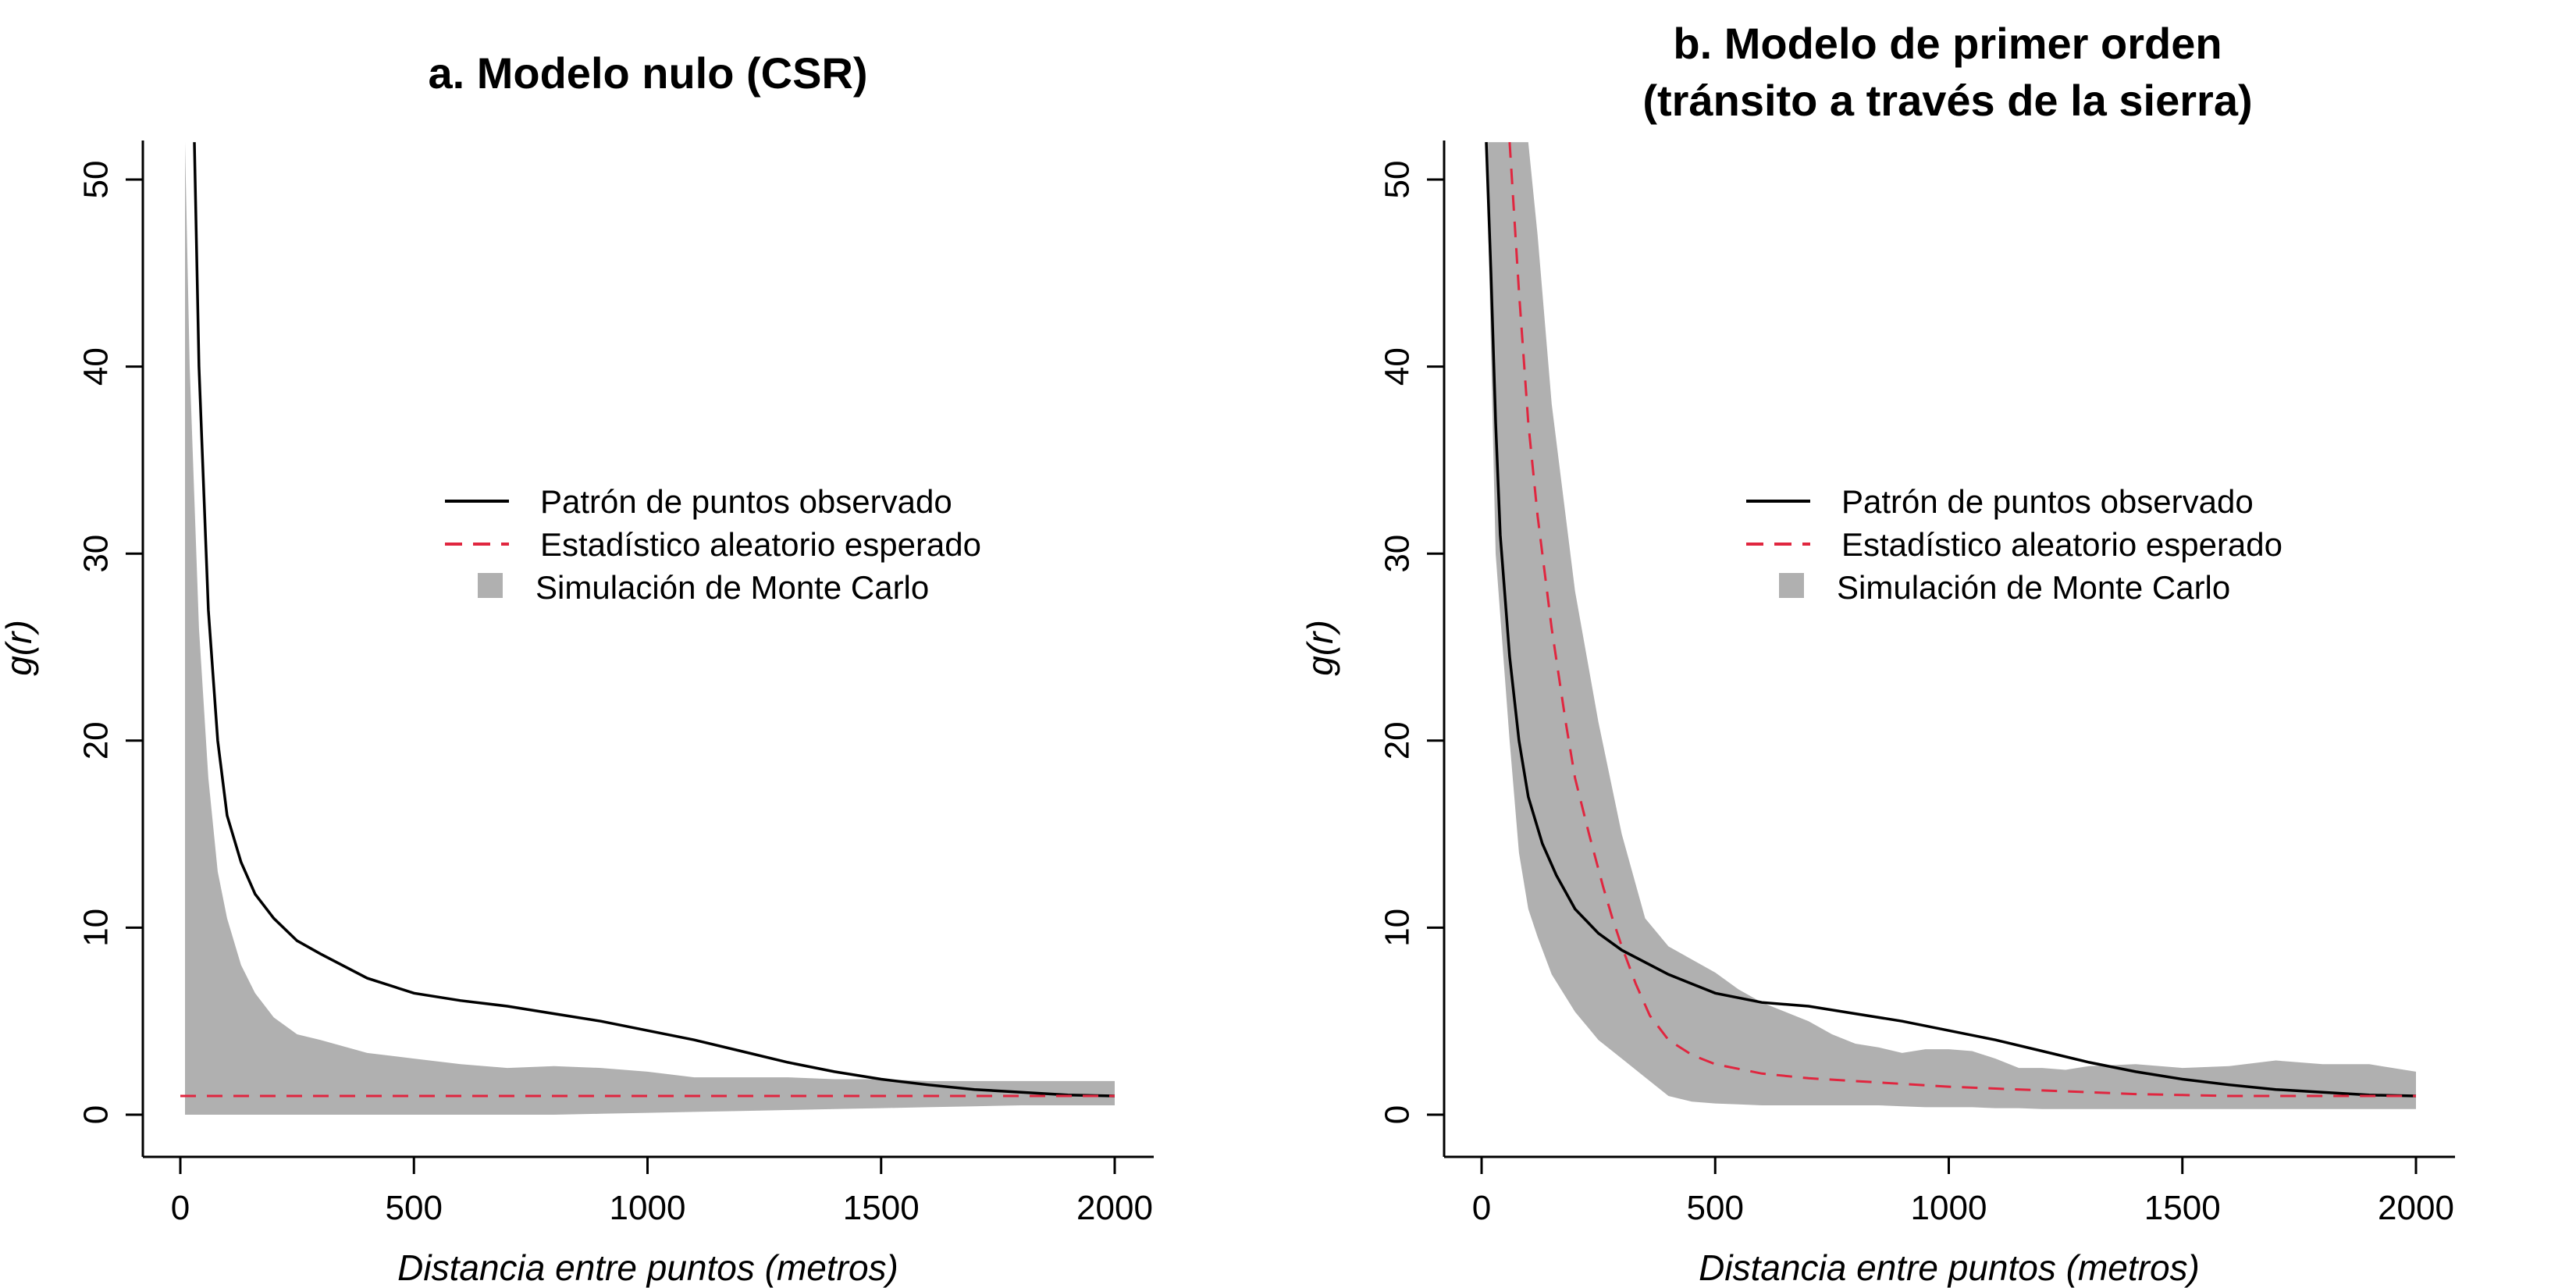 The height and width of the screenshot is (1288, 2576). What do you see at coordinates (647, 73) in the screenshot?
I see `panel-a-title-line-1: a. Modelo nulo (CSR)` at bounding box center [647, 73].